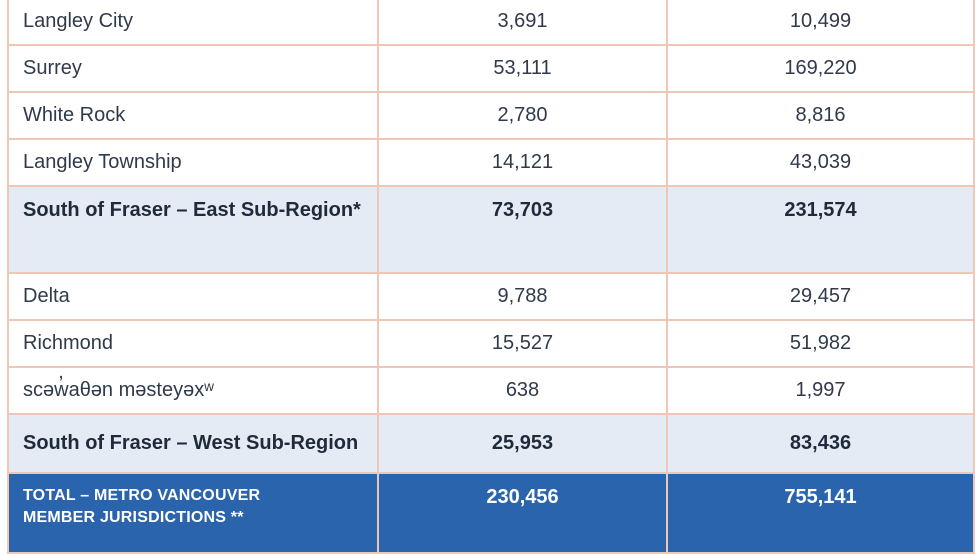 The height and width of the screenshot is (554, 980). What do you see at coordinates (193, 162) in the screenshot?
I see `jurisdiction-name: Langley Township` at bounding box center [193, 162].